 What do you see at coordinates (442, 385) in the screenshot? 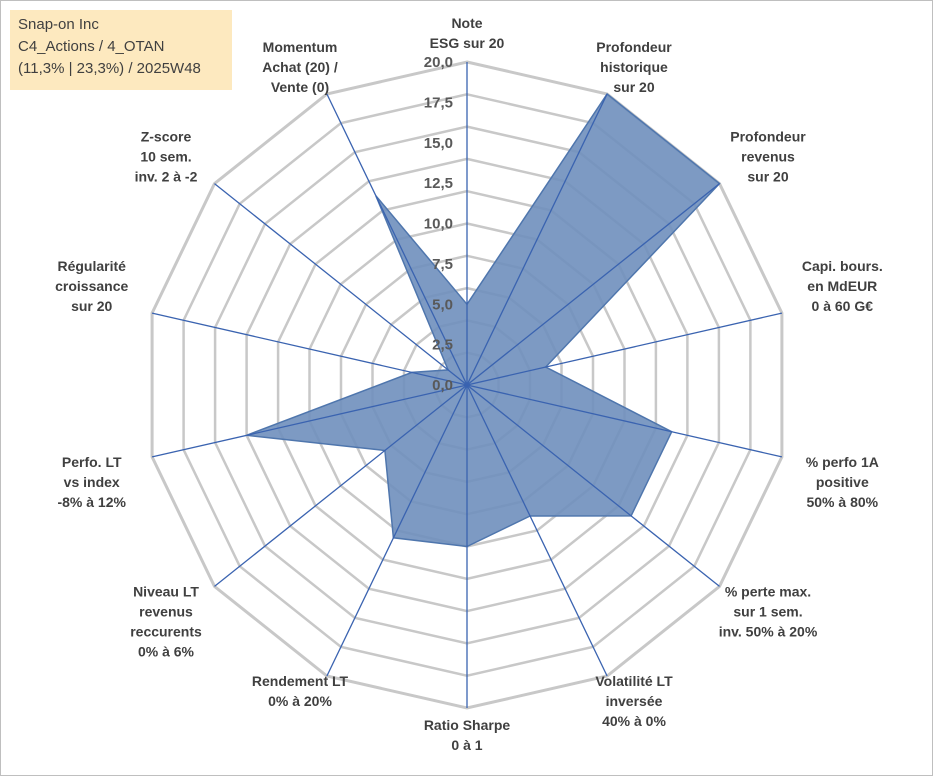
I see `tick-label: 0,0` at bounding box center [442, 385].